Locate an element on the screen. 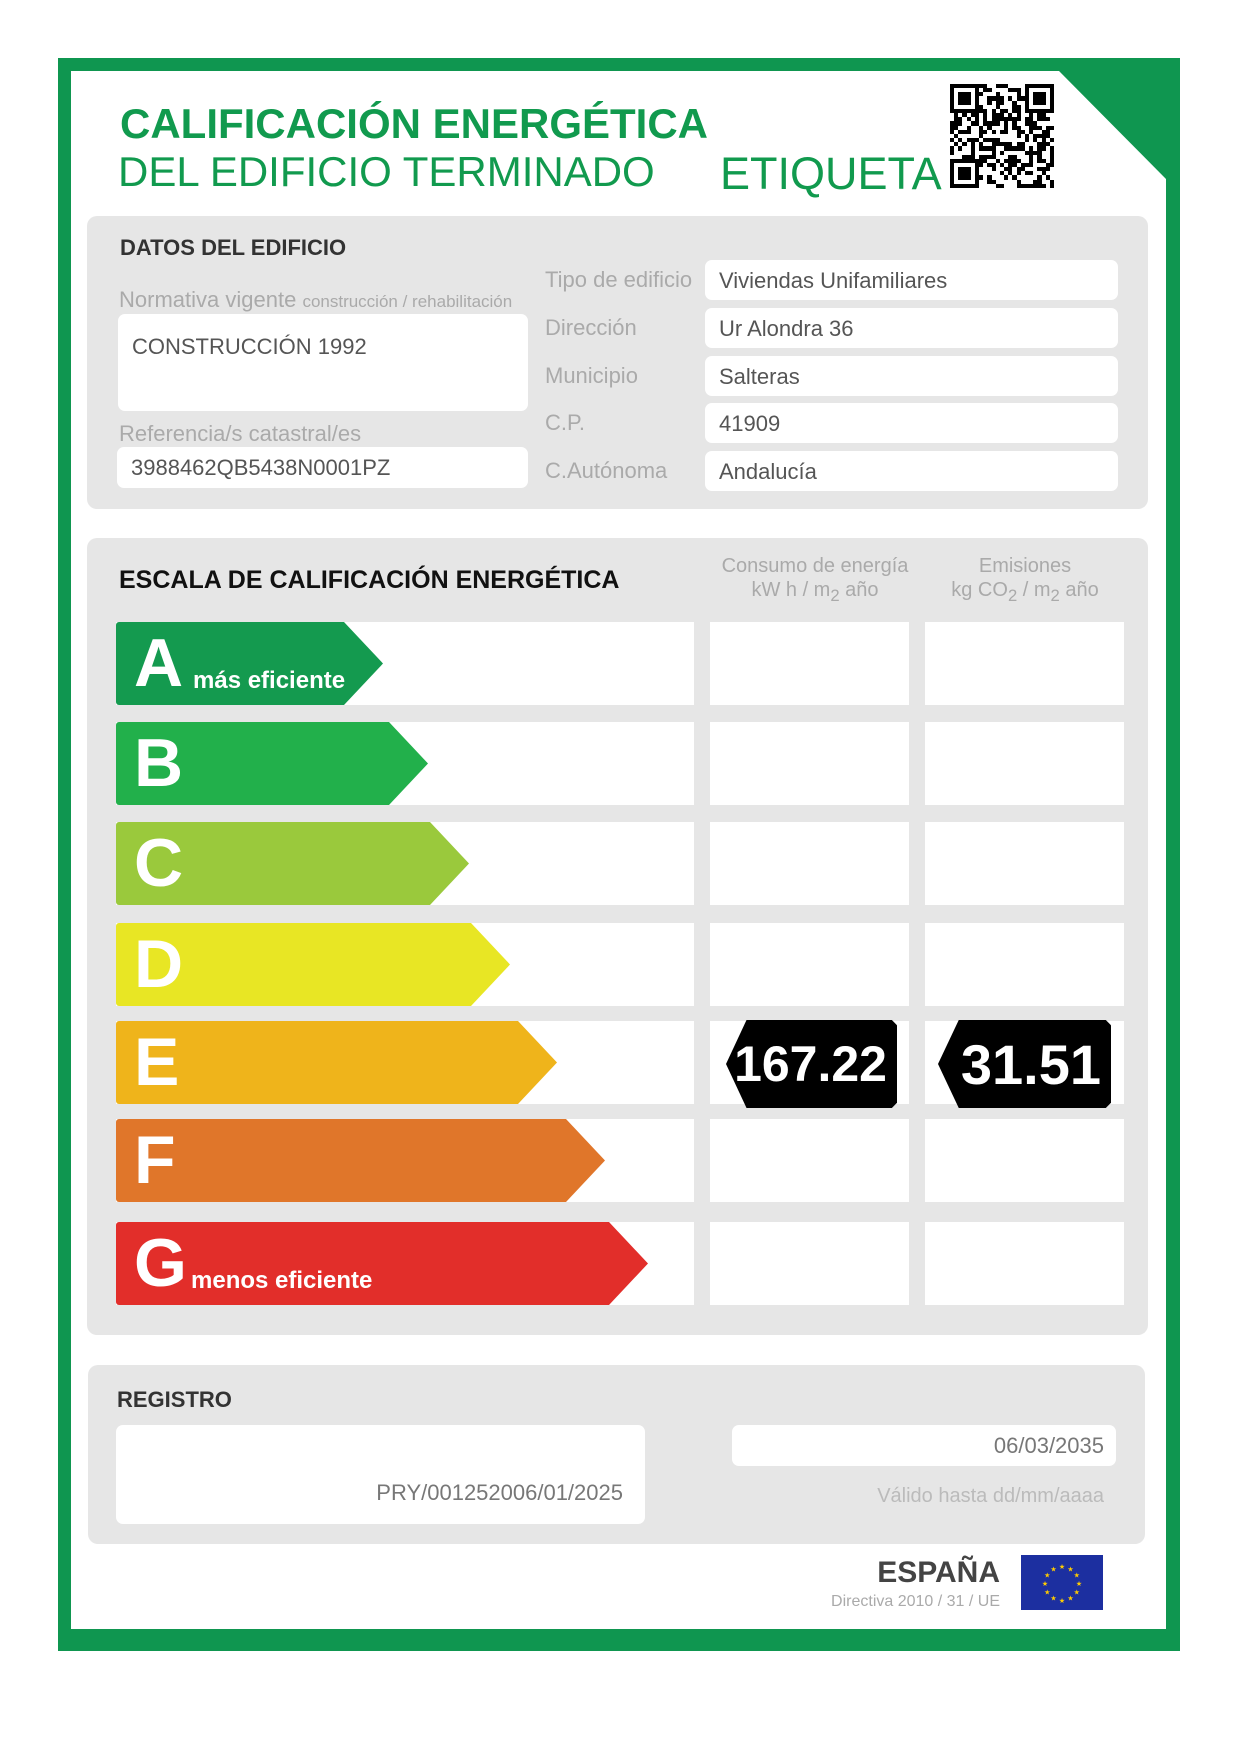 This screenshot has width=1240, height=1755. field-label: Dirección is located at coordinates (591, 327).